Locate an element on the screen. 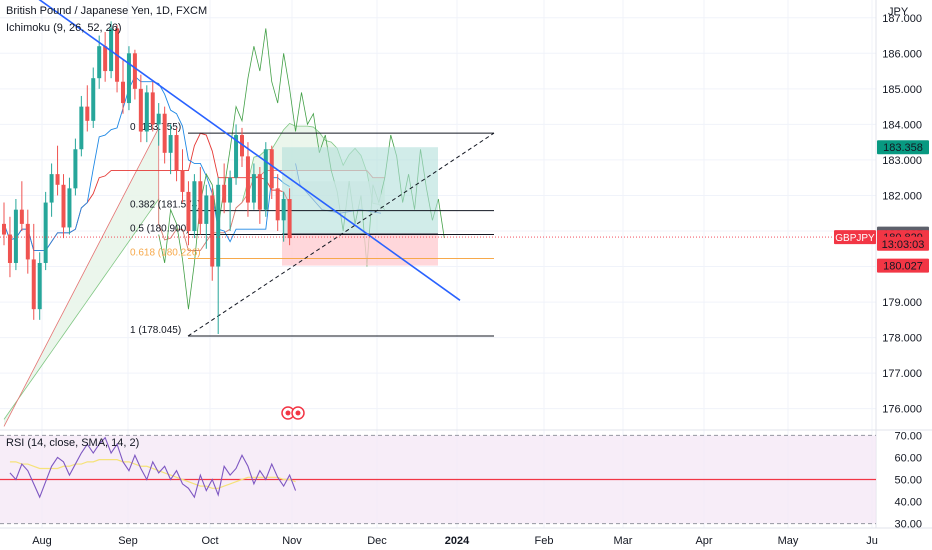 The width and height of the screenshot is (932, 550). price-tick-label: 187.000 is located at coordinates (902, 19).